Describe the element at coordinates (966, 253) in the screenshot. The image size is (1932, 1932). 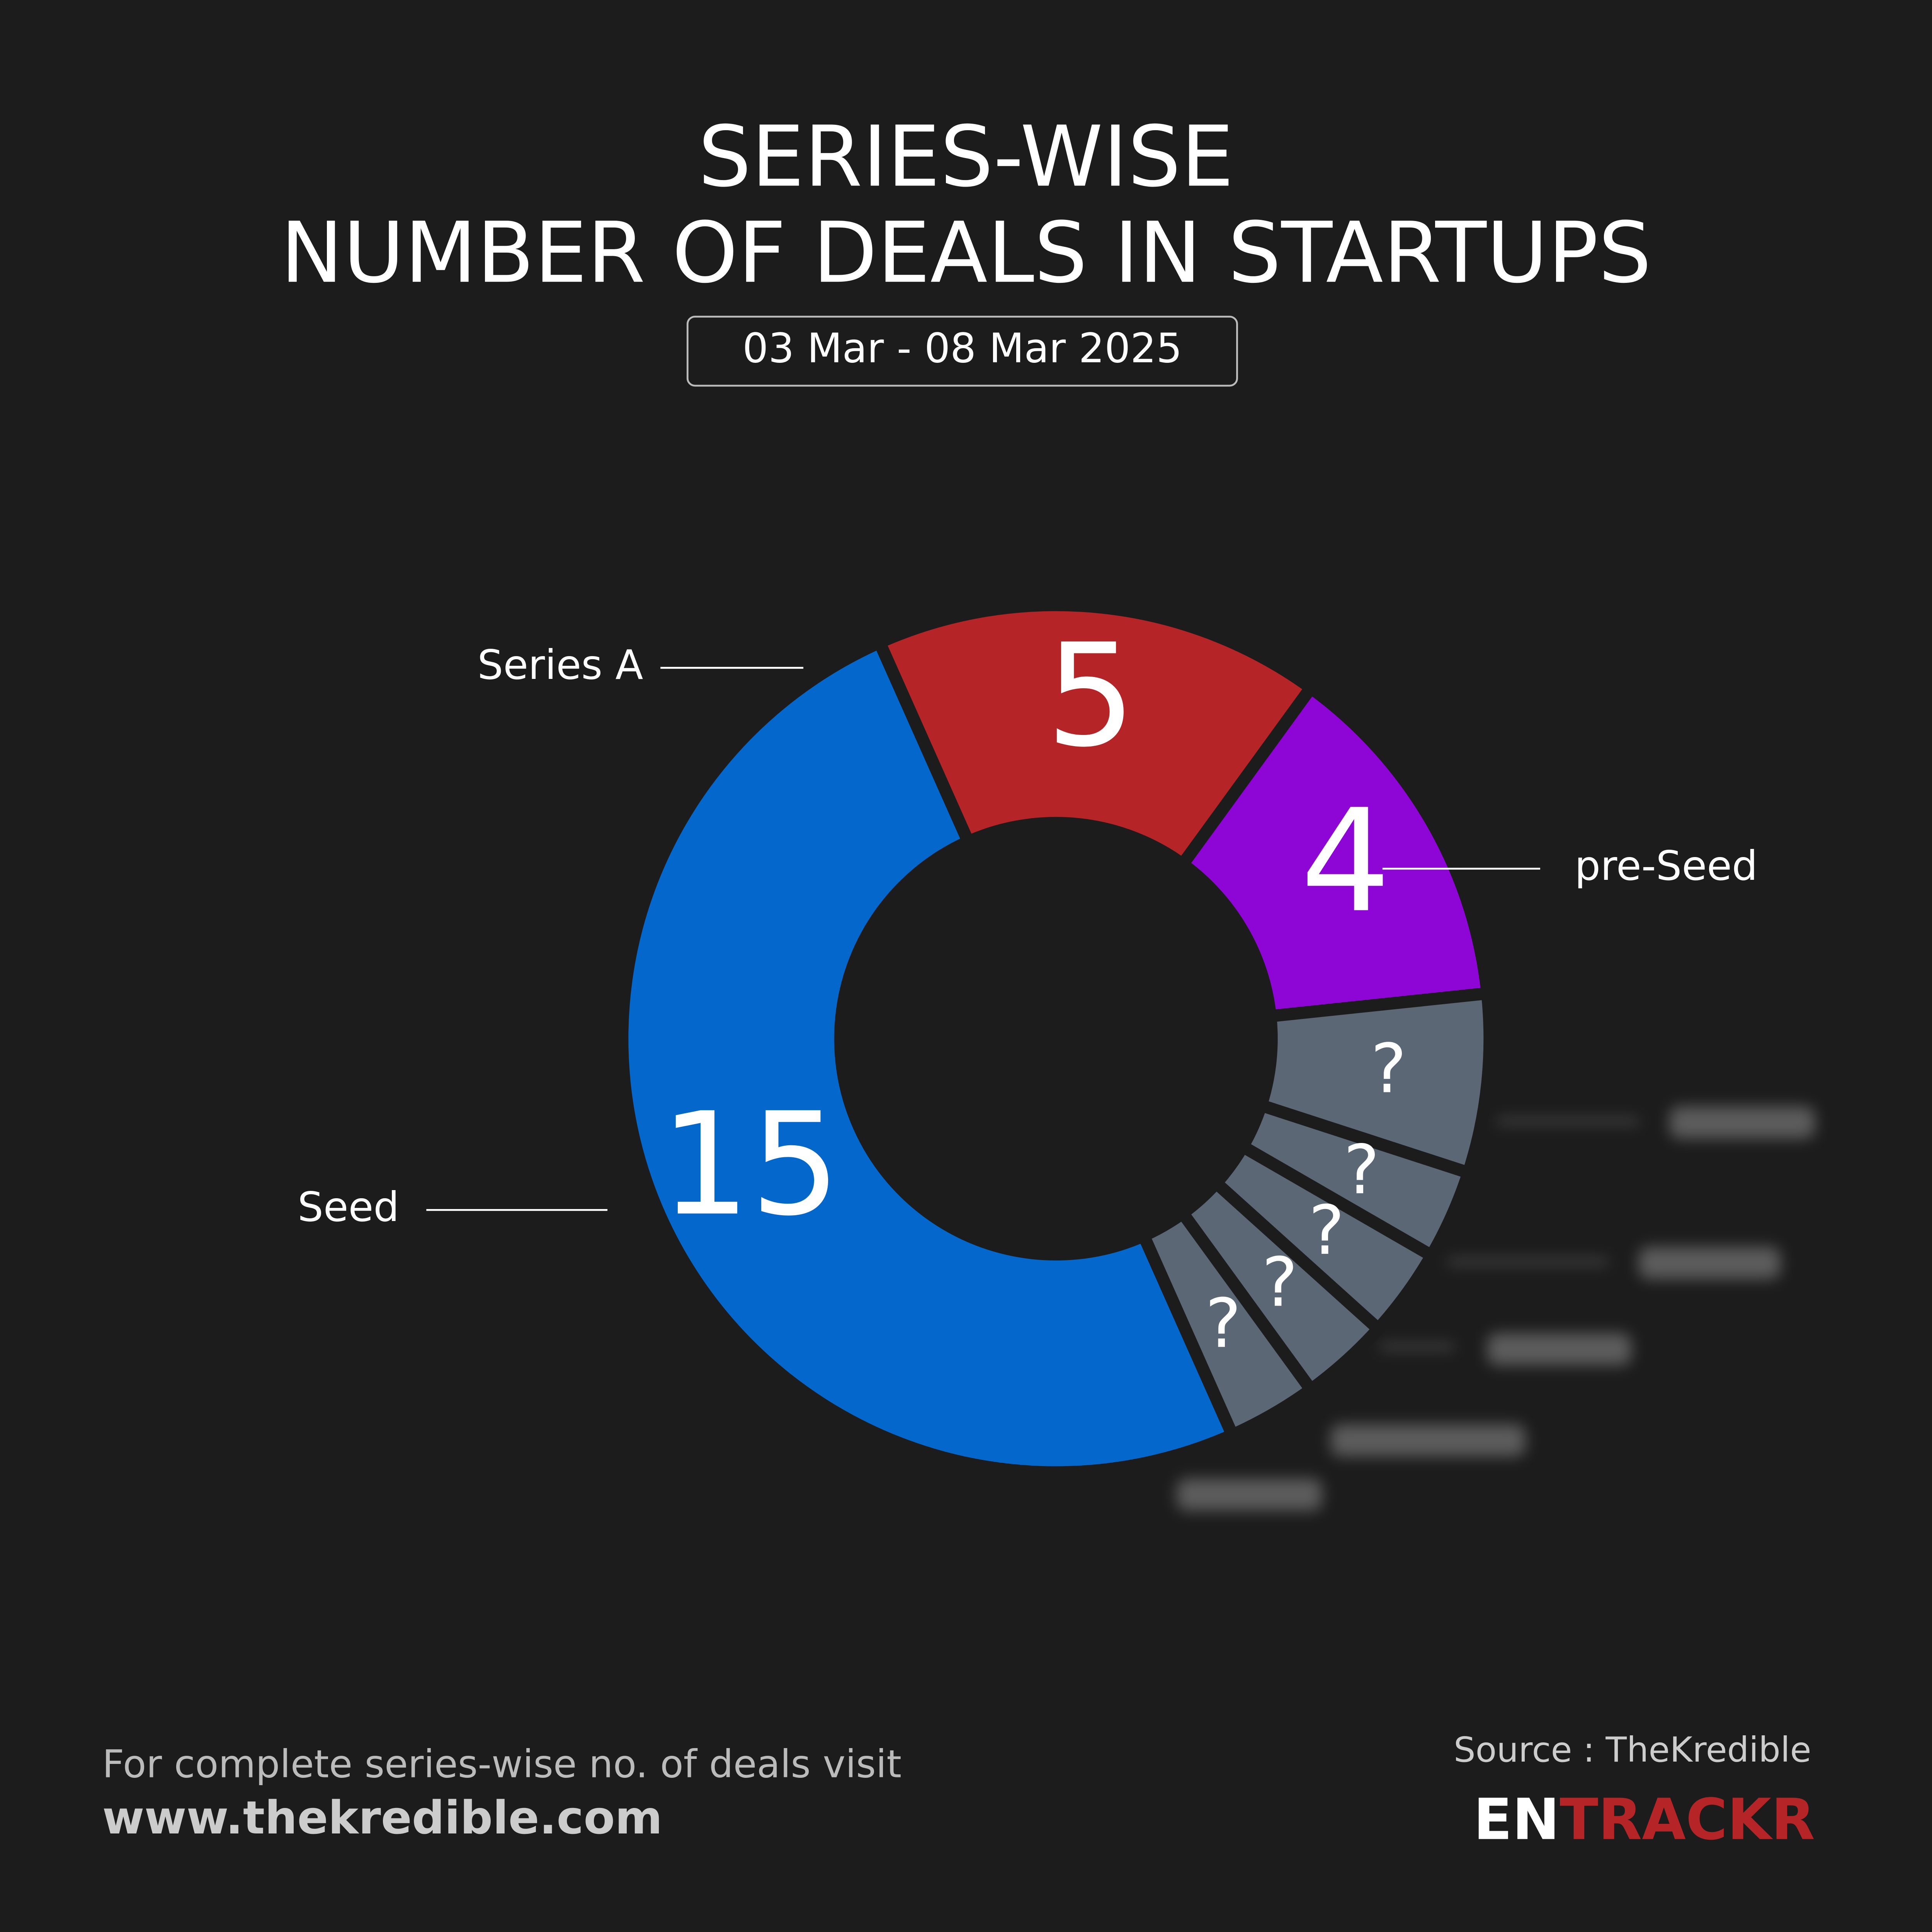
I see `chart-title: NUMBER OF DEALS IN STARTUPS` at that location.